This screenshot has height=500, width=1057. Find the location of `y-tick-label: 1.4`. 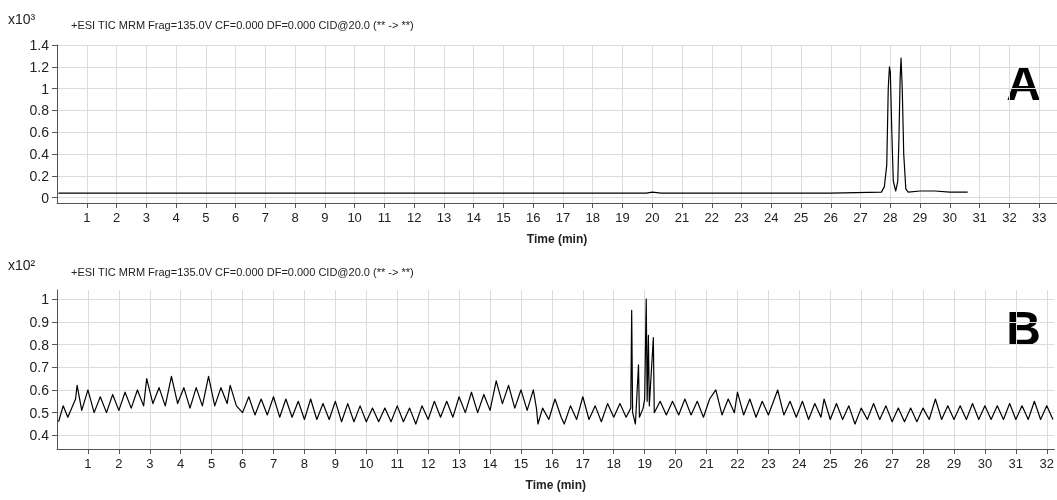

y-tick-label: 1.4 is located at coordinates (39, 45).